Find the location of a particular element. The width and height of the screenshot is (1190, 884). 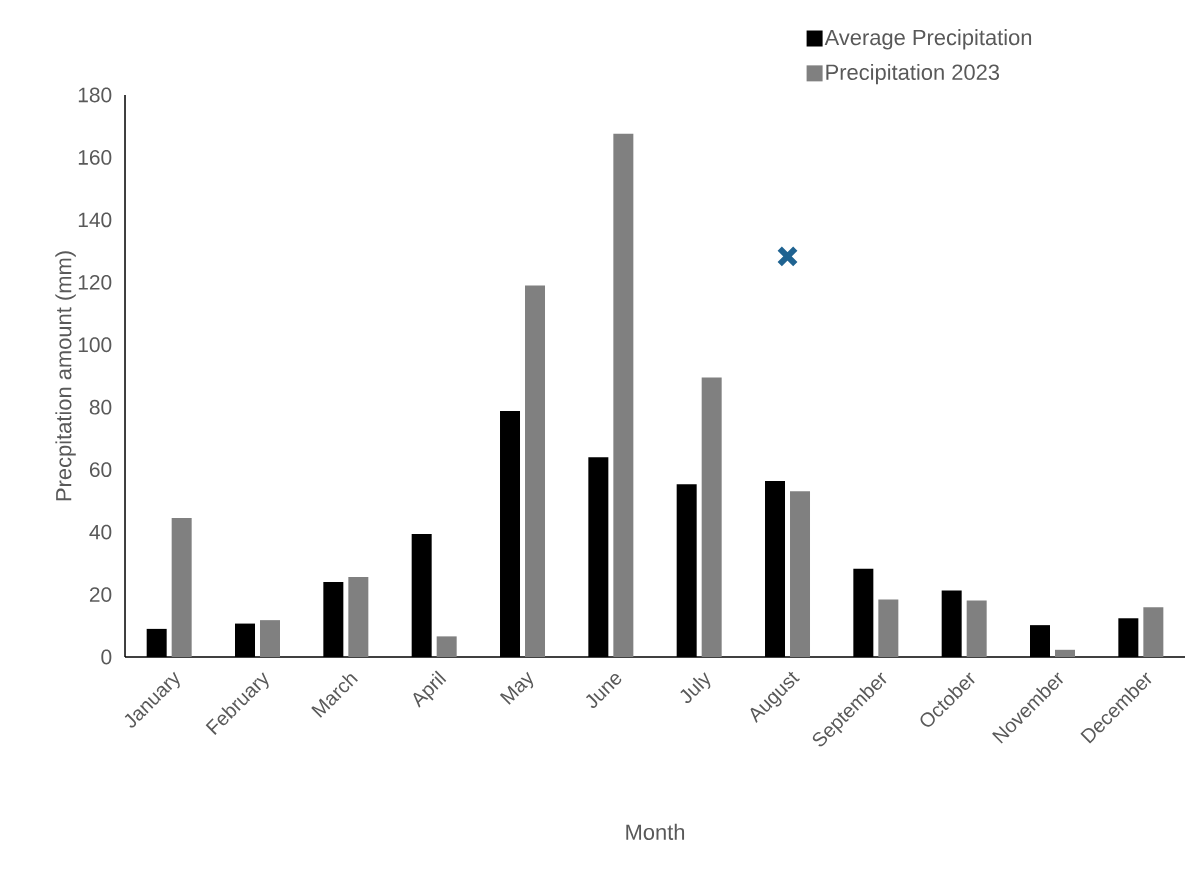

y-tick-label: 180 is located at coordinates (95, 95).